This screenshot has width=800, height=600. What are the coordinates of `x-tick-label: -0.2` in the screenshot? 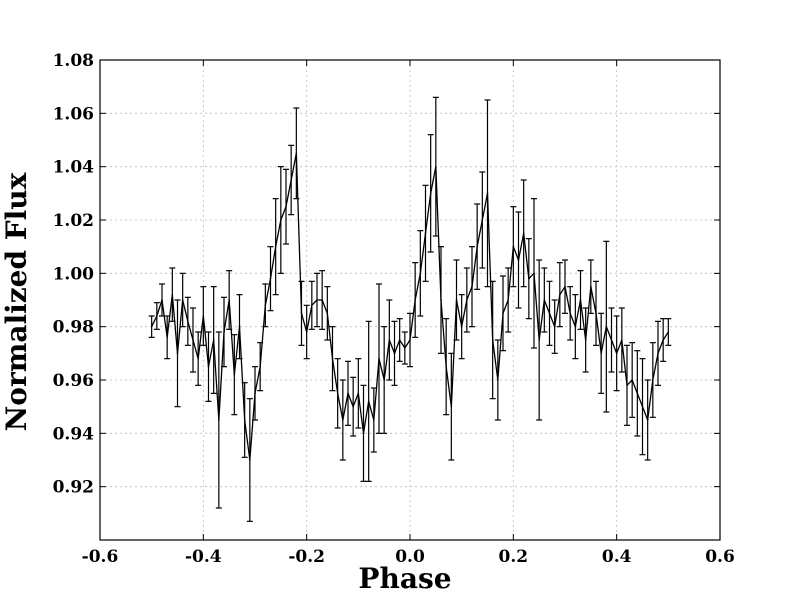 It's located at (306, 557).